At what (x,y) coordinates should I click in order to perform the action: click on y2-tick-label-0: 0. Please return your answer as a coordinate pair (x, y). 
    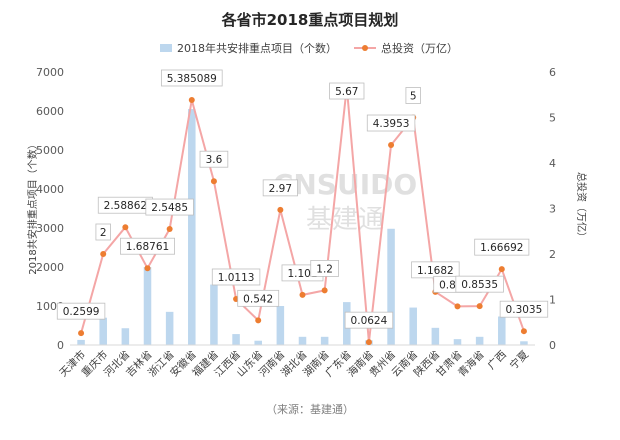
    Looking at the image, I should click on (552, 345).